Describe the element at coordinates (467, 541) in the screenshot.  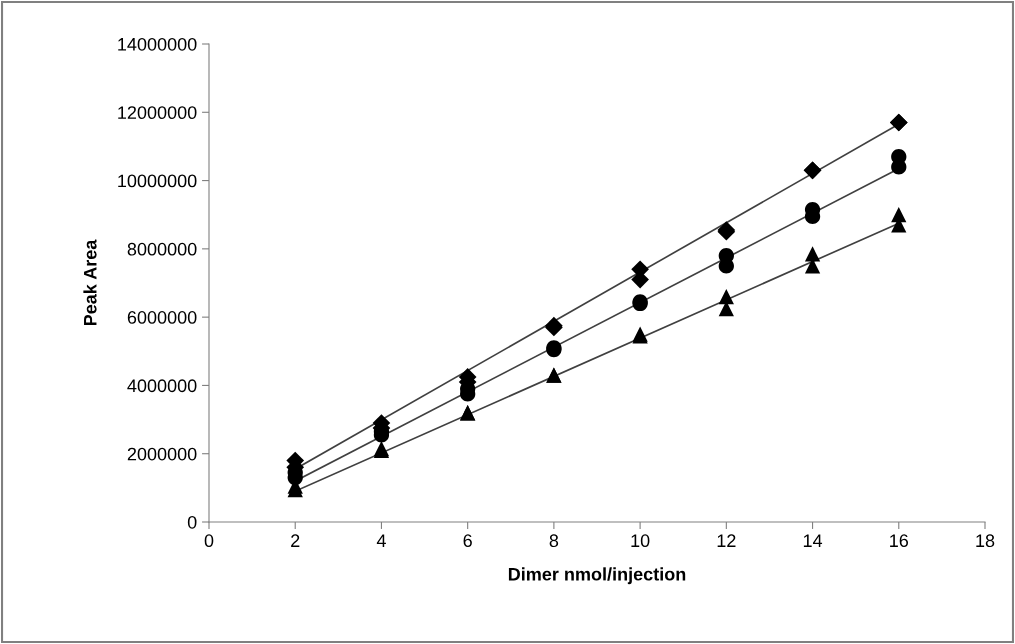
I see `x-tick-label: 6` at that location.